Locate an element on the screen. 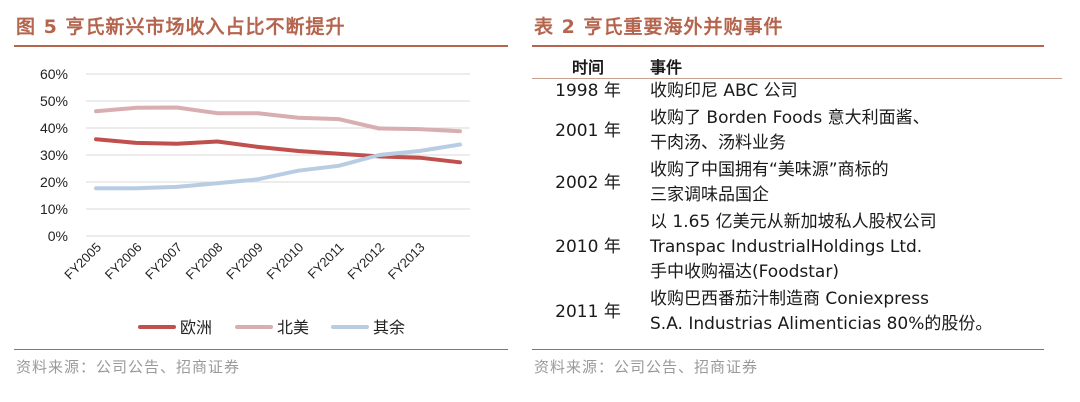  x-tick-label: FY2010 is located at coordinates (285, 261).